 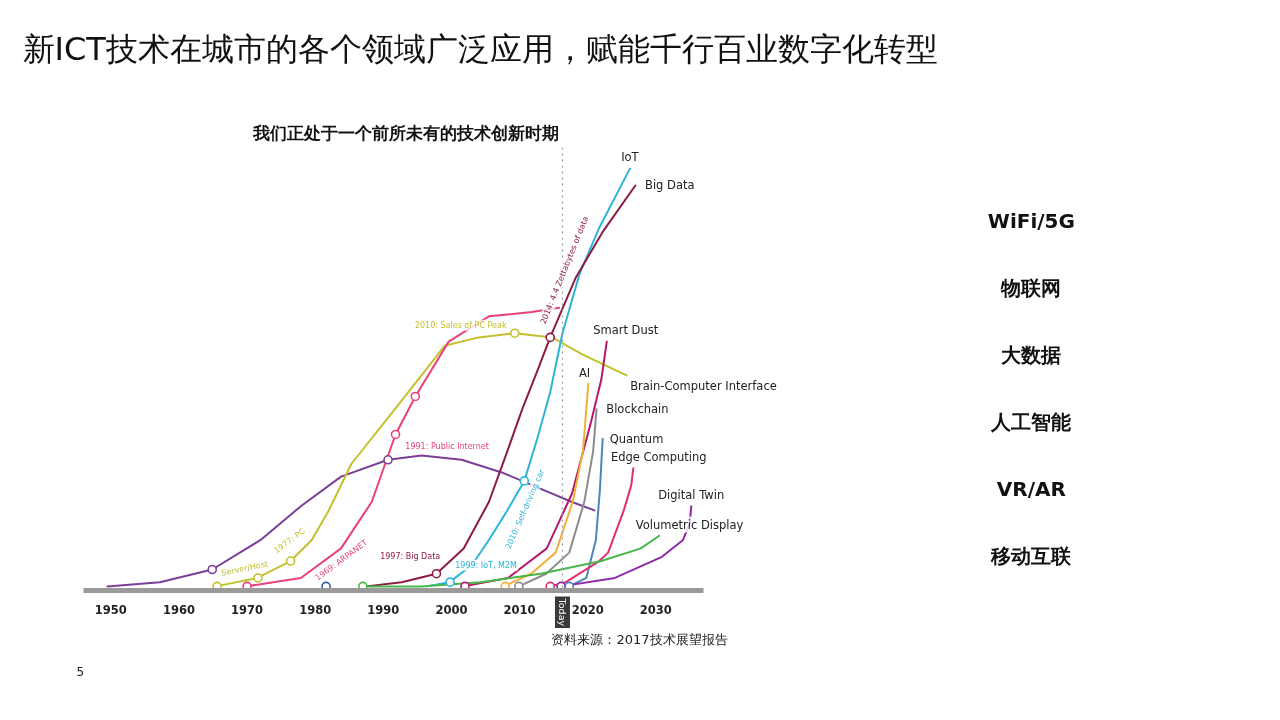 What do you see at coordinates (383, 609) in the screenshot?
I see `x-tick-label: 1990` at bounding box center [383, 609].